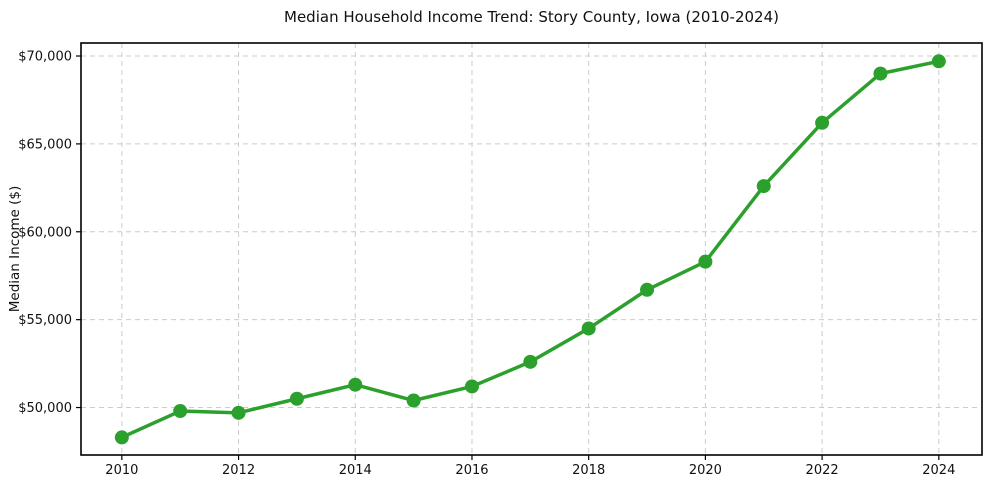 This screenshot has height=490, width=989. I want to click on x-tick-label: 2024, so click(938, 470).